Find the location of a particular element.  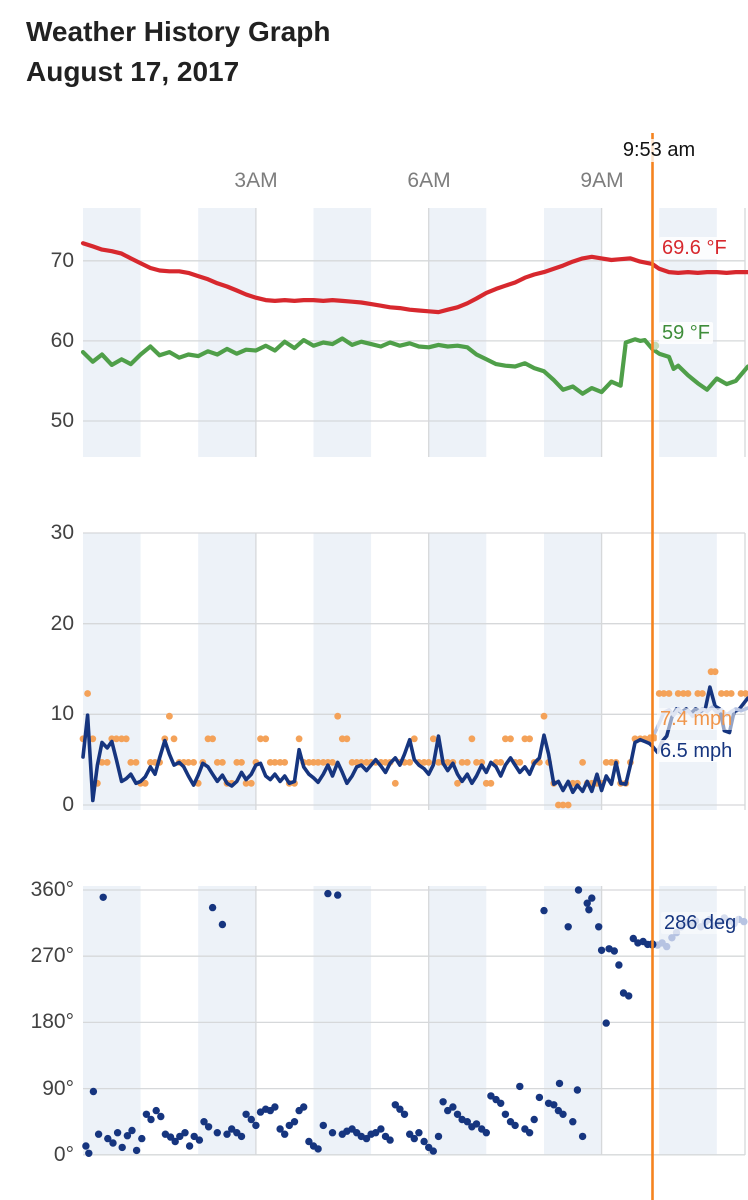

dir-ytick-0: 0° is located at coordinates (63, 1154).